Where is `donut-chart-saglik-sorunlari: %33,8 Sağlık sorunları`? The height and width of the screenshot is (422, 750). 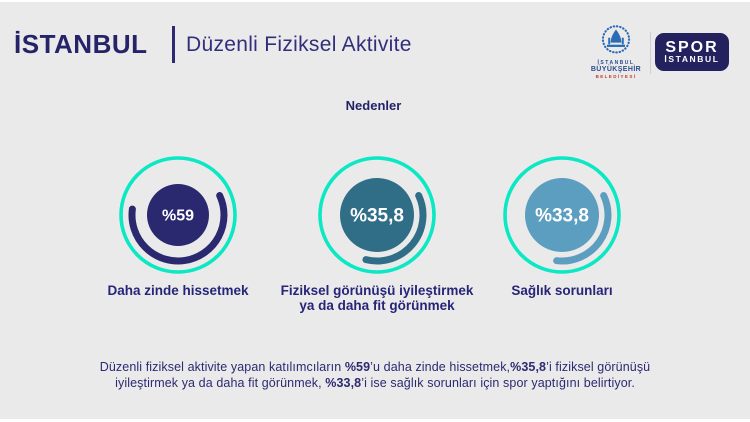
donut-chart-saglik-sorunlari: %33,8 Sağlık sorunları is located at coordinates (562, 224).